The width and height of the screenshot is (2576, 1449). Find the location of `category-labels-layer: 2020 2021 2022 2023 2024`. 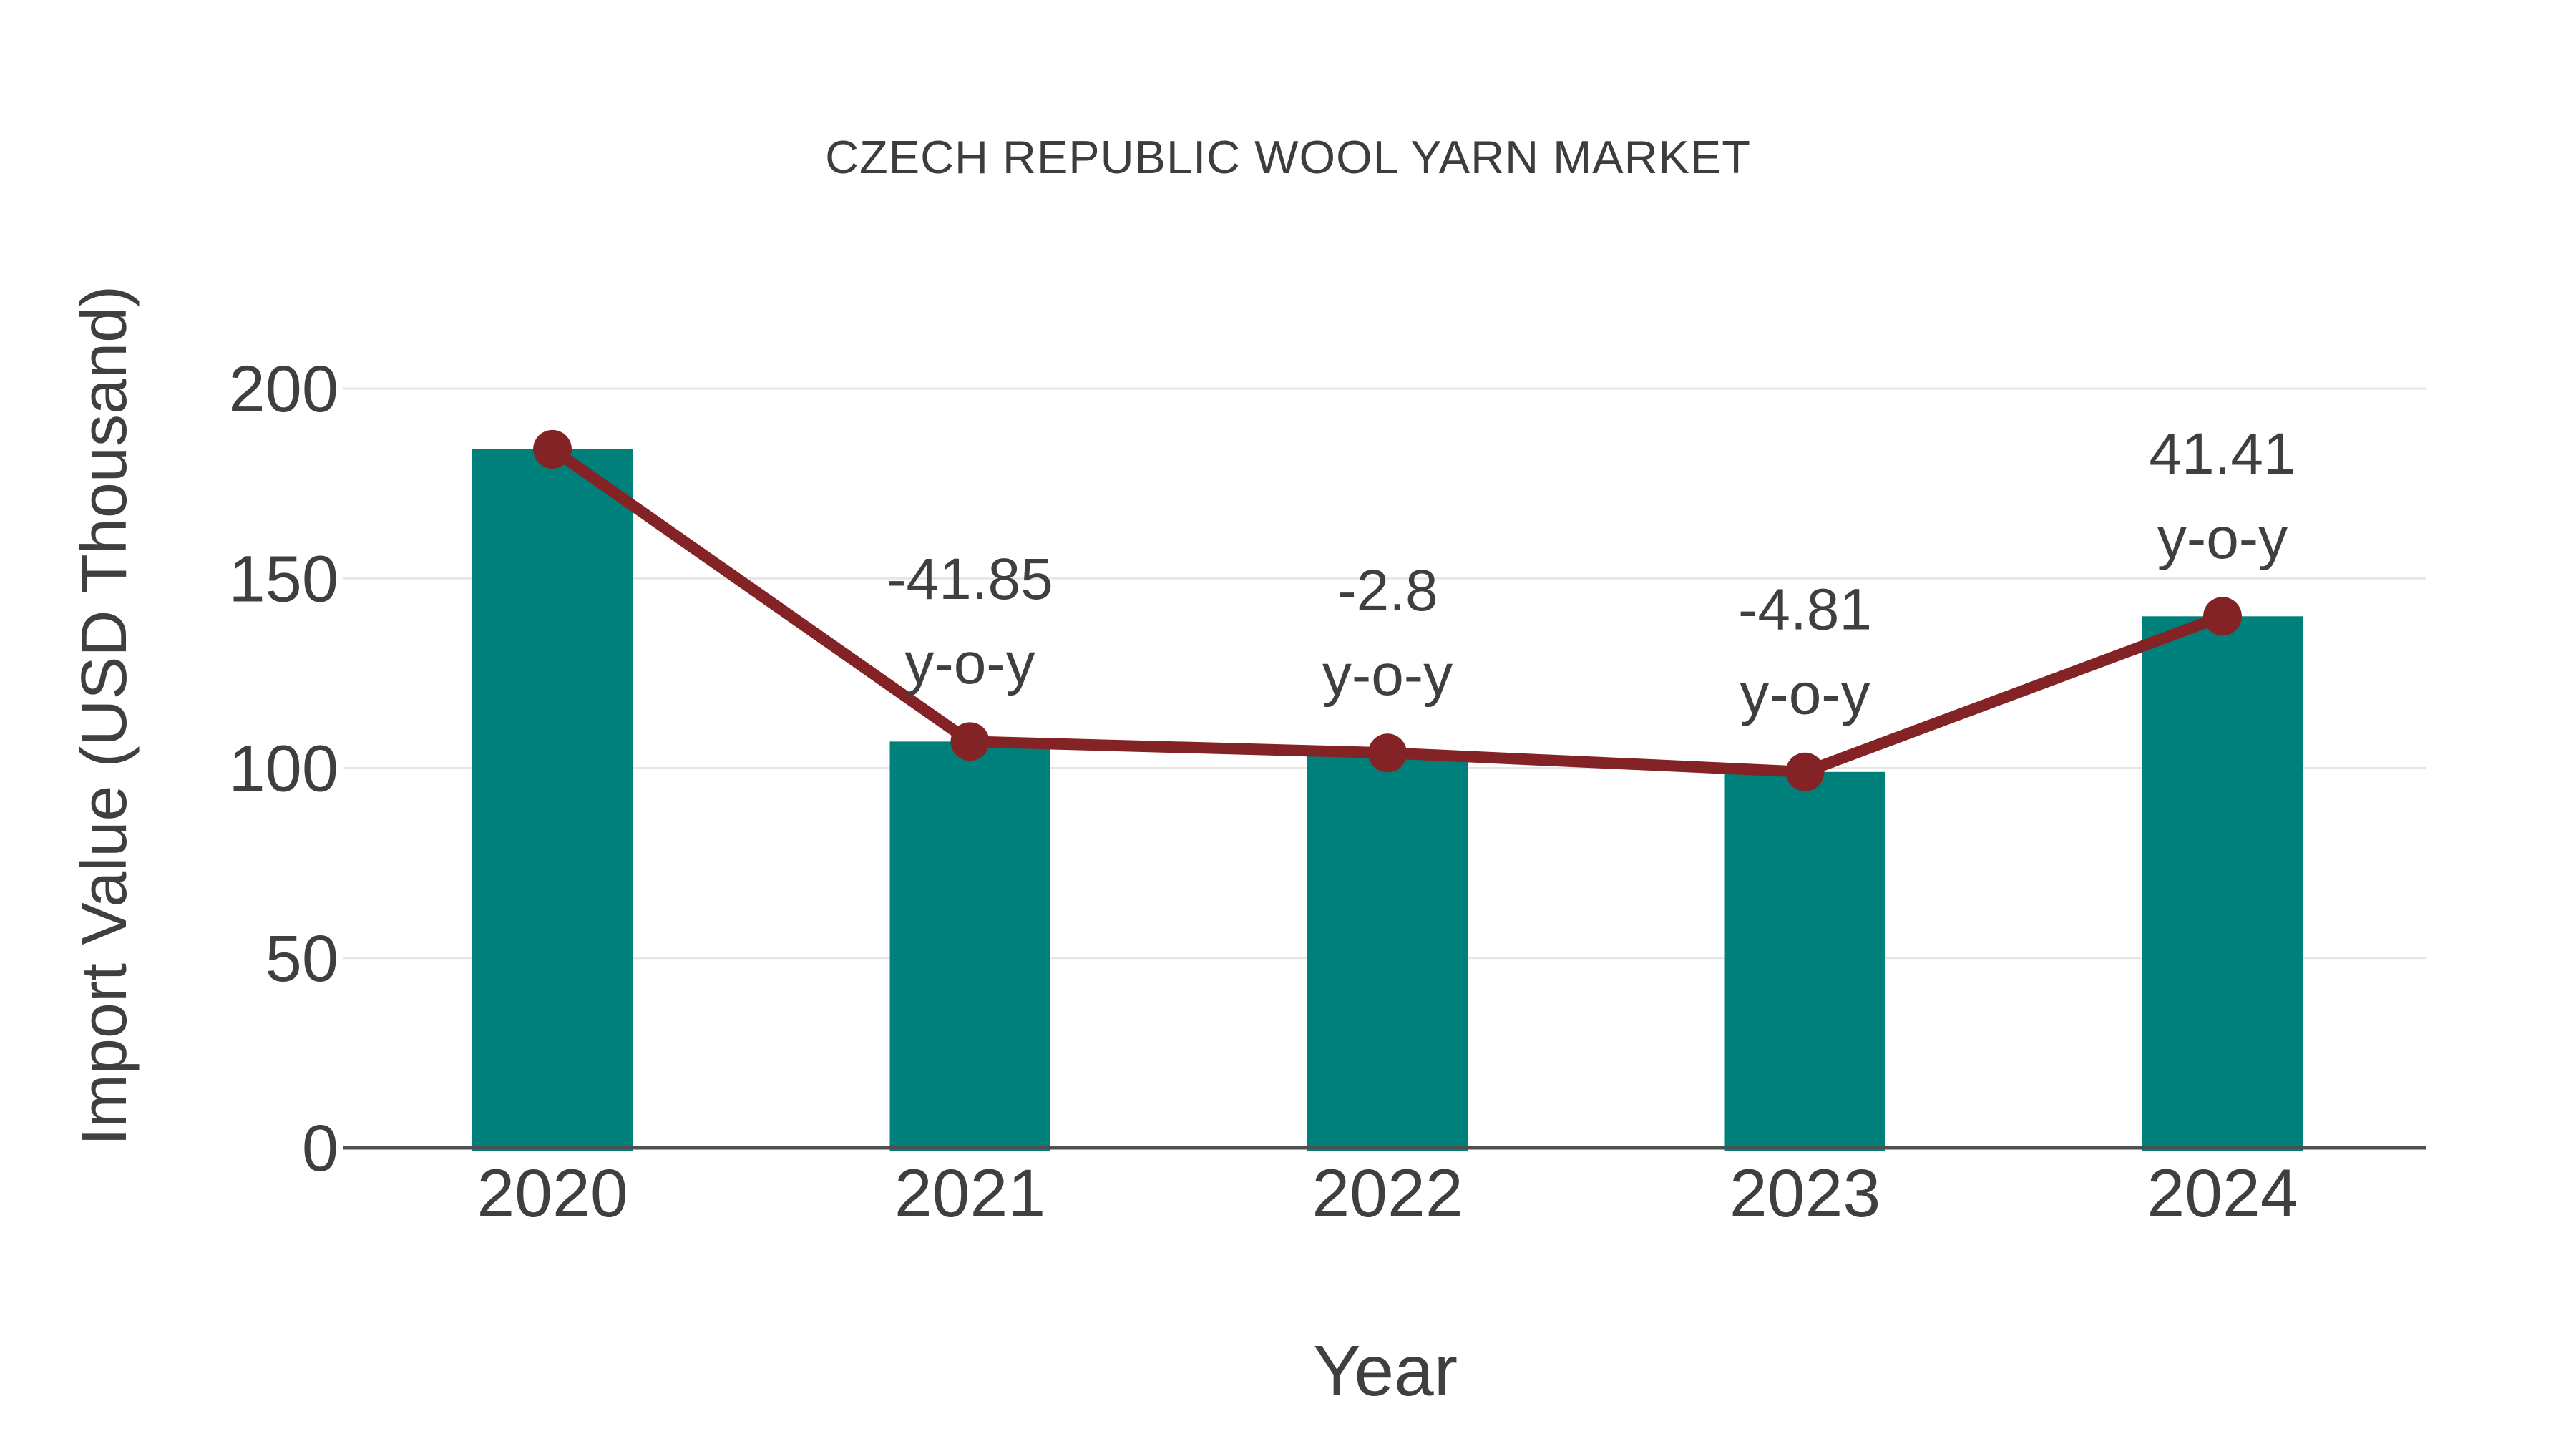

category-labels-layer: 2020 2021 2022 2023 2024 is located at coordinates (1387, 1193).